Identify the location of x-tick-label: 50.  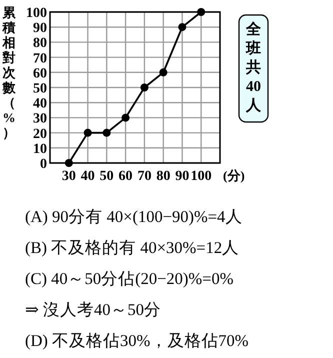
(107, 176).